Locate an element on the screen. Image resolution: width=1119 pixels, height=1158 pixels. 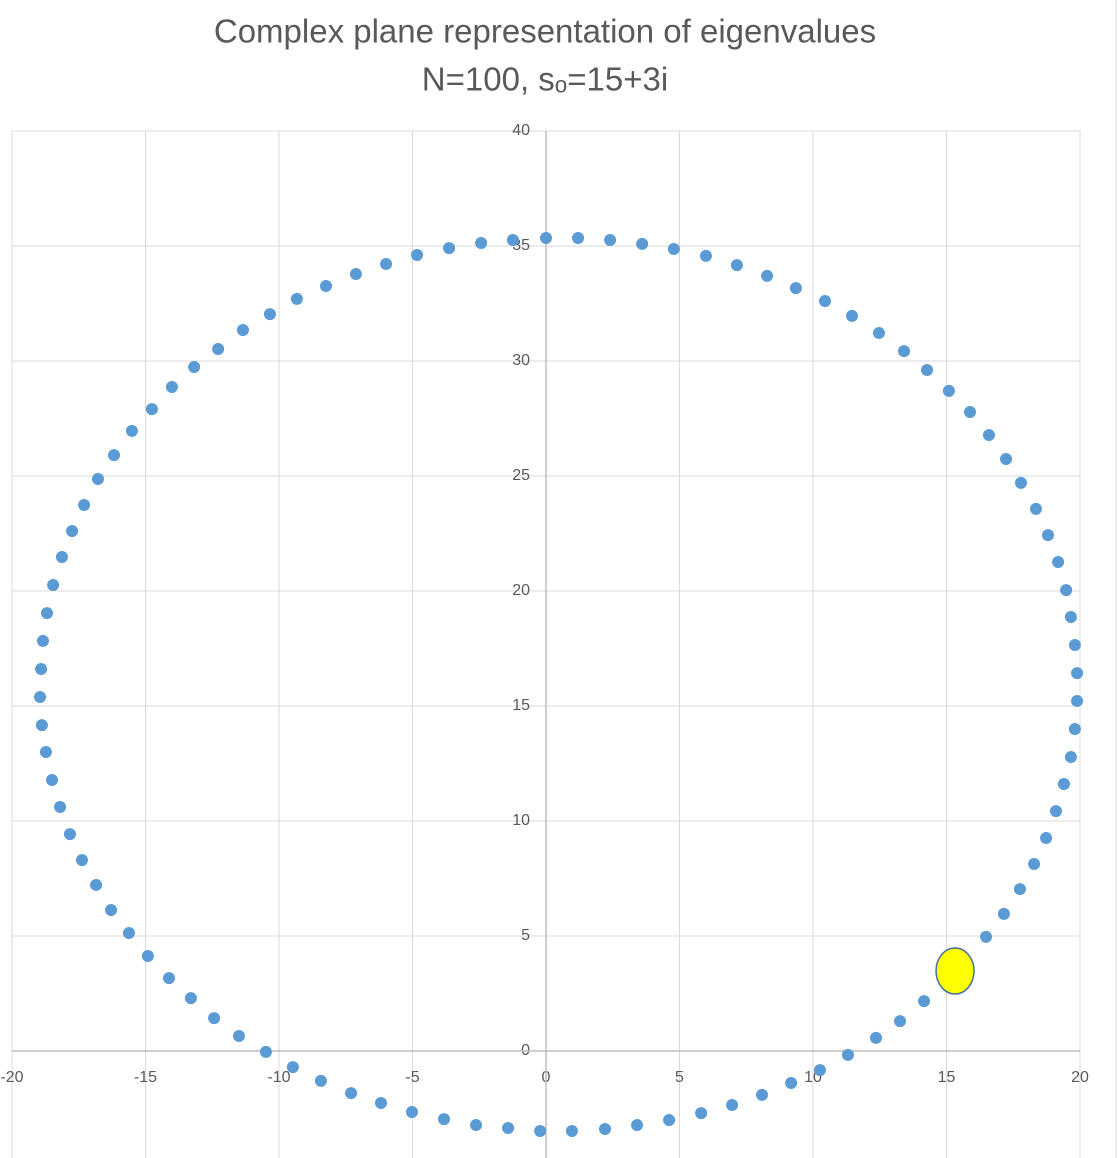
x-tick-label: 5 is located at coordinates (679, 1077).